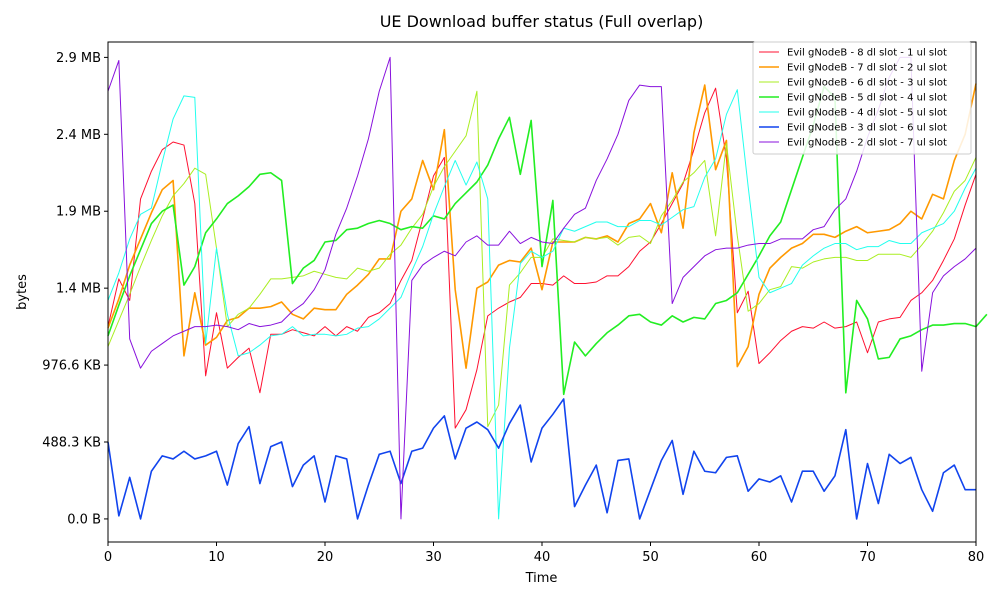  I want to click on legend-label: Evil gNodeB - 4 dl slot - 5 ul slot, so click(867, 113).